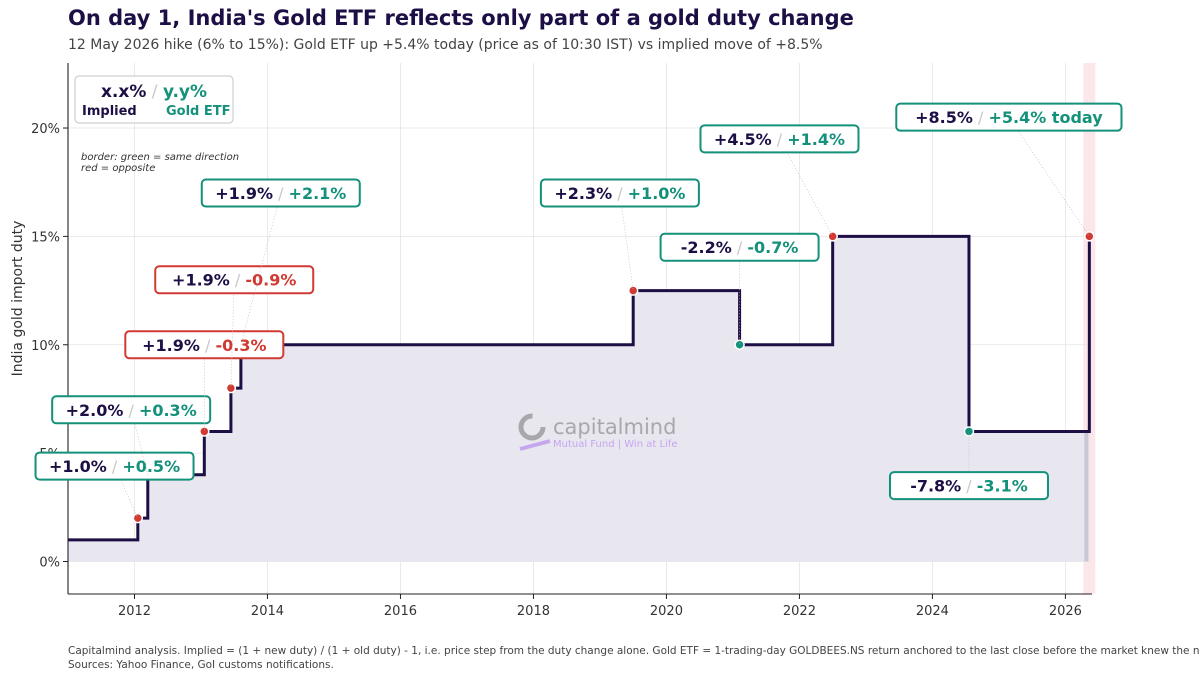 The height and width of the screenshot is (678, 1200). Describe the element at coordinates (583, 193) in the screenshot. I see `implied-value: +2.3%` at that location.